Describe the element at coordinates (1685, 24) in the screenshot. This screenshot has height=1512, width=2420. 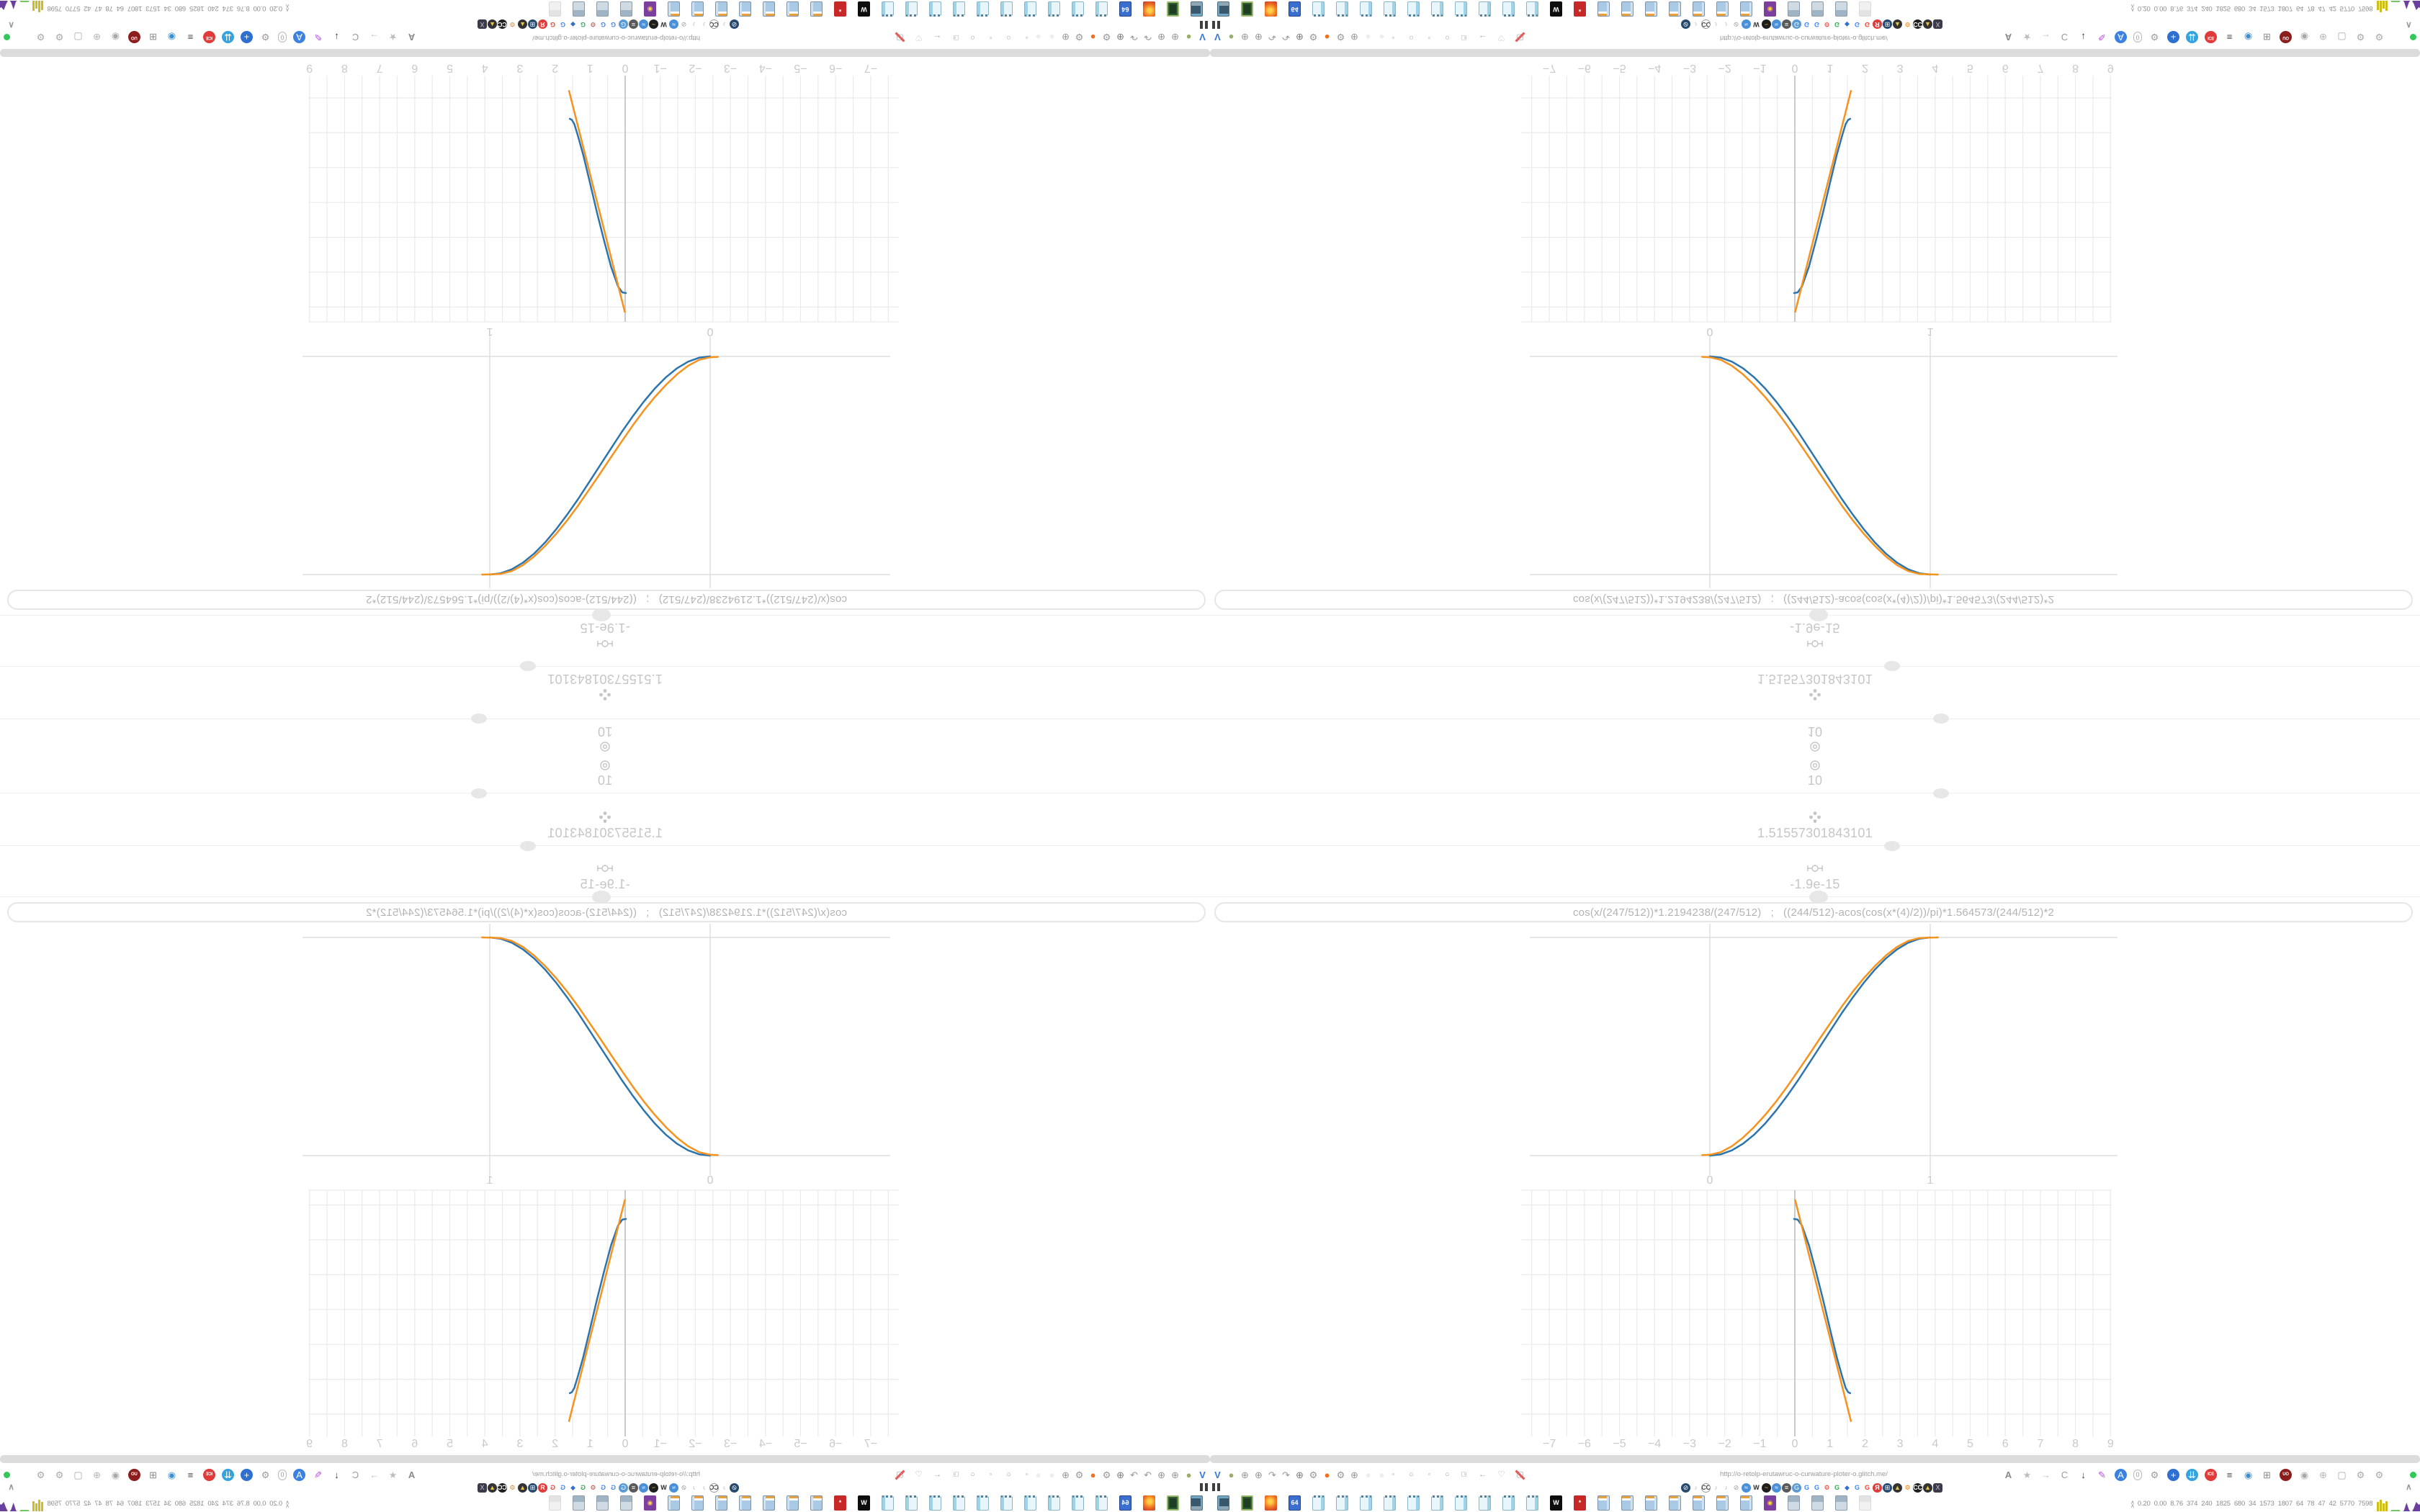
I see `media-blocked-icon: ⊘` at that location.